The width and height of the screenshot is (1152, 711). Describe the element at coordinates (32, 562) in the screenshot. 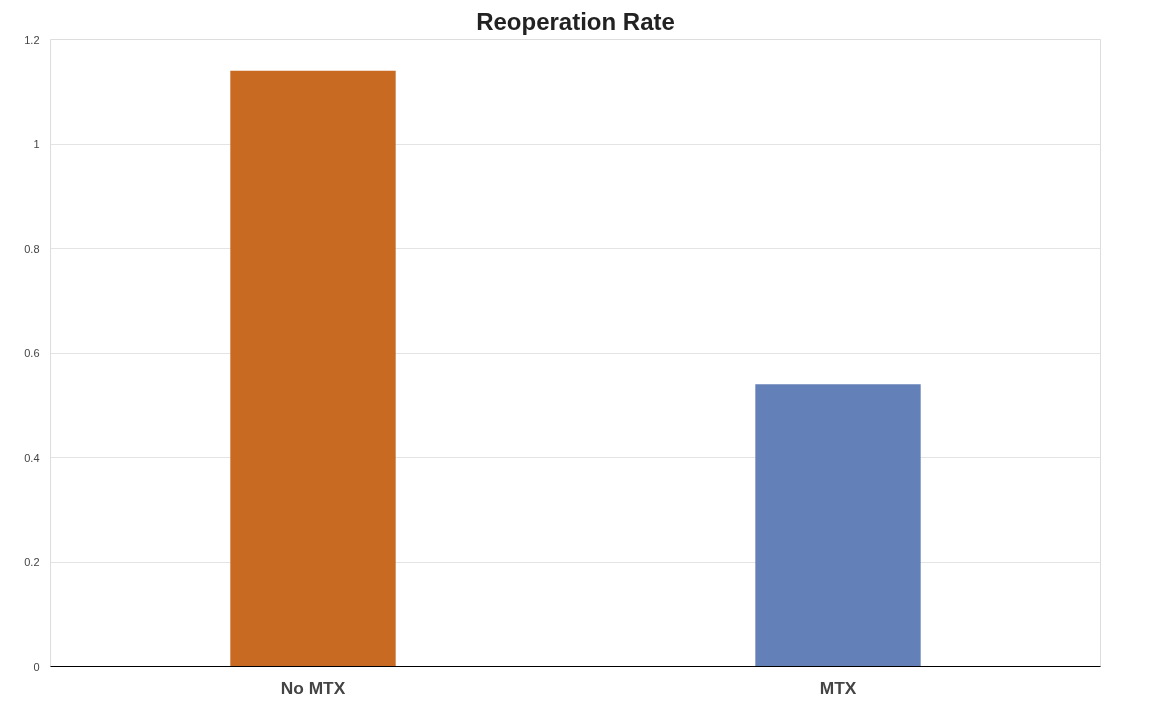

I see `y-tick-label: 0.2` at that location.